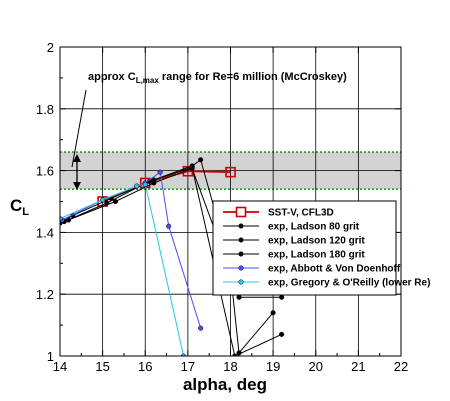 The height and width of the screenshot is (401, 450). What do you see at coordinates (112, 77) in the screenshot?
I see `annotation-text-before: approx C` at bounding box center [112, 77].